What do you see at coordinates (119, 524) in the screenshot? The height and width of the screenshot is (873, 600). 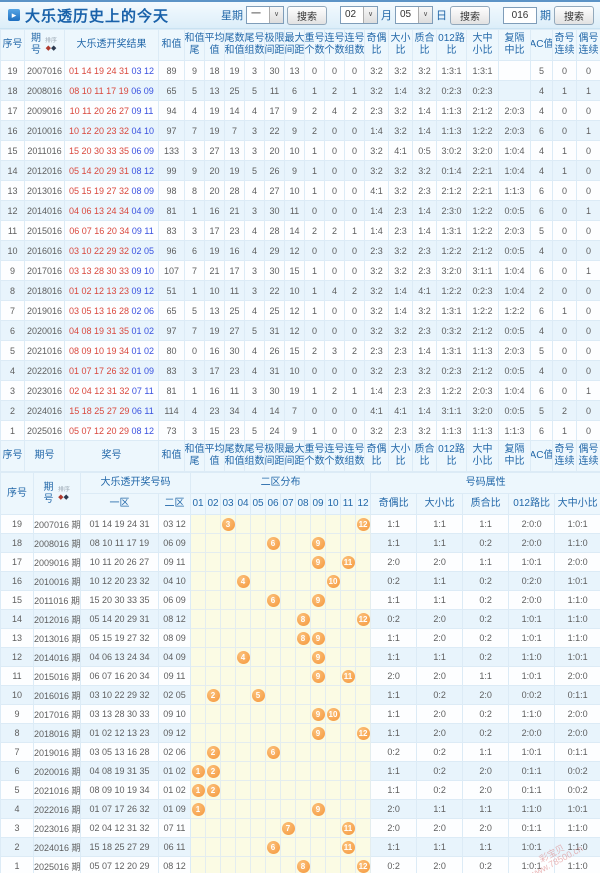 I see `zone1-cell: 01 14 19 24 31` at bounding box center [119, 524].